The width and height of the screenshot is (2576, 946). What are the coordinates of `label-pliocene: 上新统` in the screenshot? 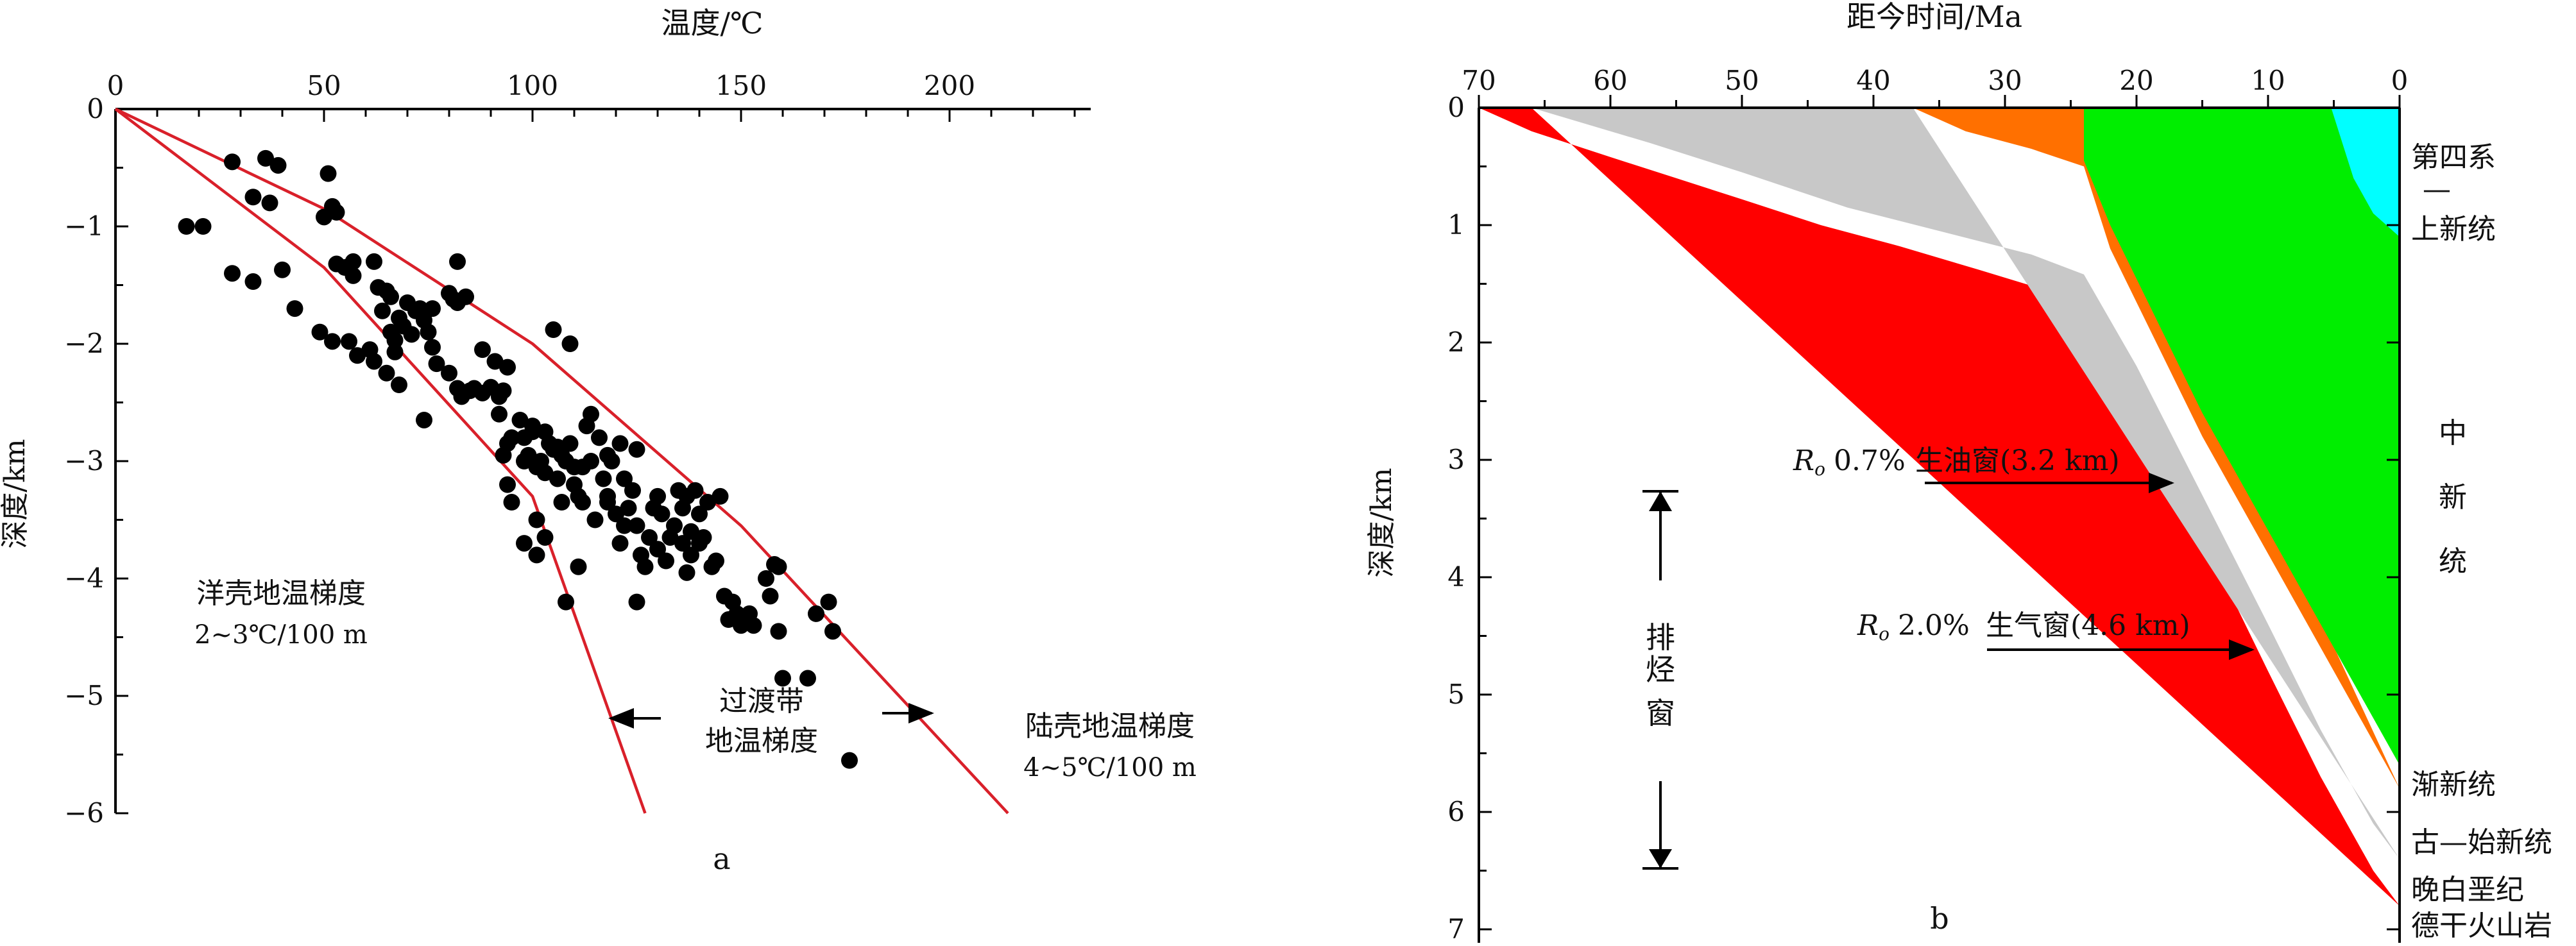 It's located at (2453, 229).